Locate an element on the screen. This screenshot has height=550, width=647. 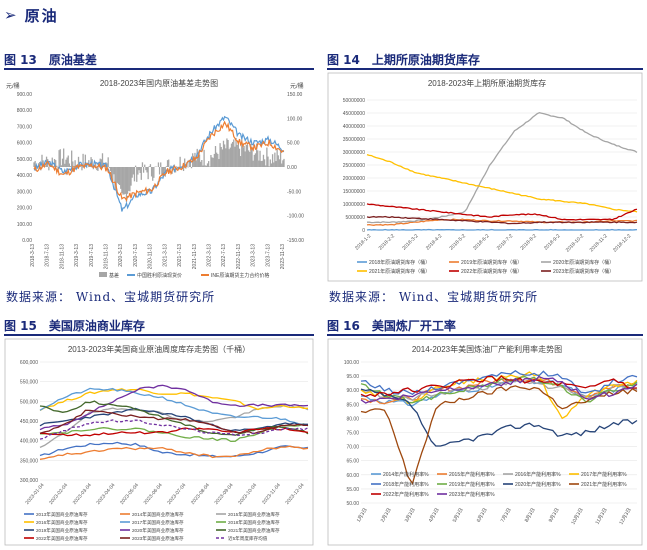
fig14-title: 图 14 上期所原油期货库存 is located at coordinates (485, 60).